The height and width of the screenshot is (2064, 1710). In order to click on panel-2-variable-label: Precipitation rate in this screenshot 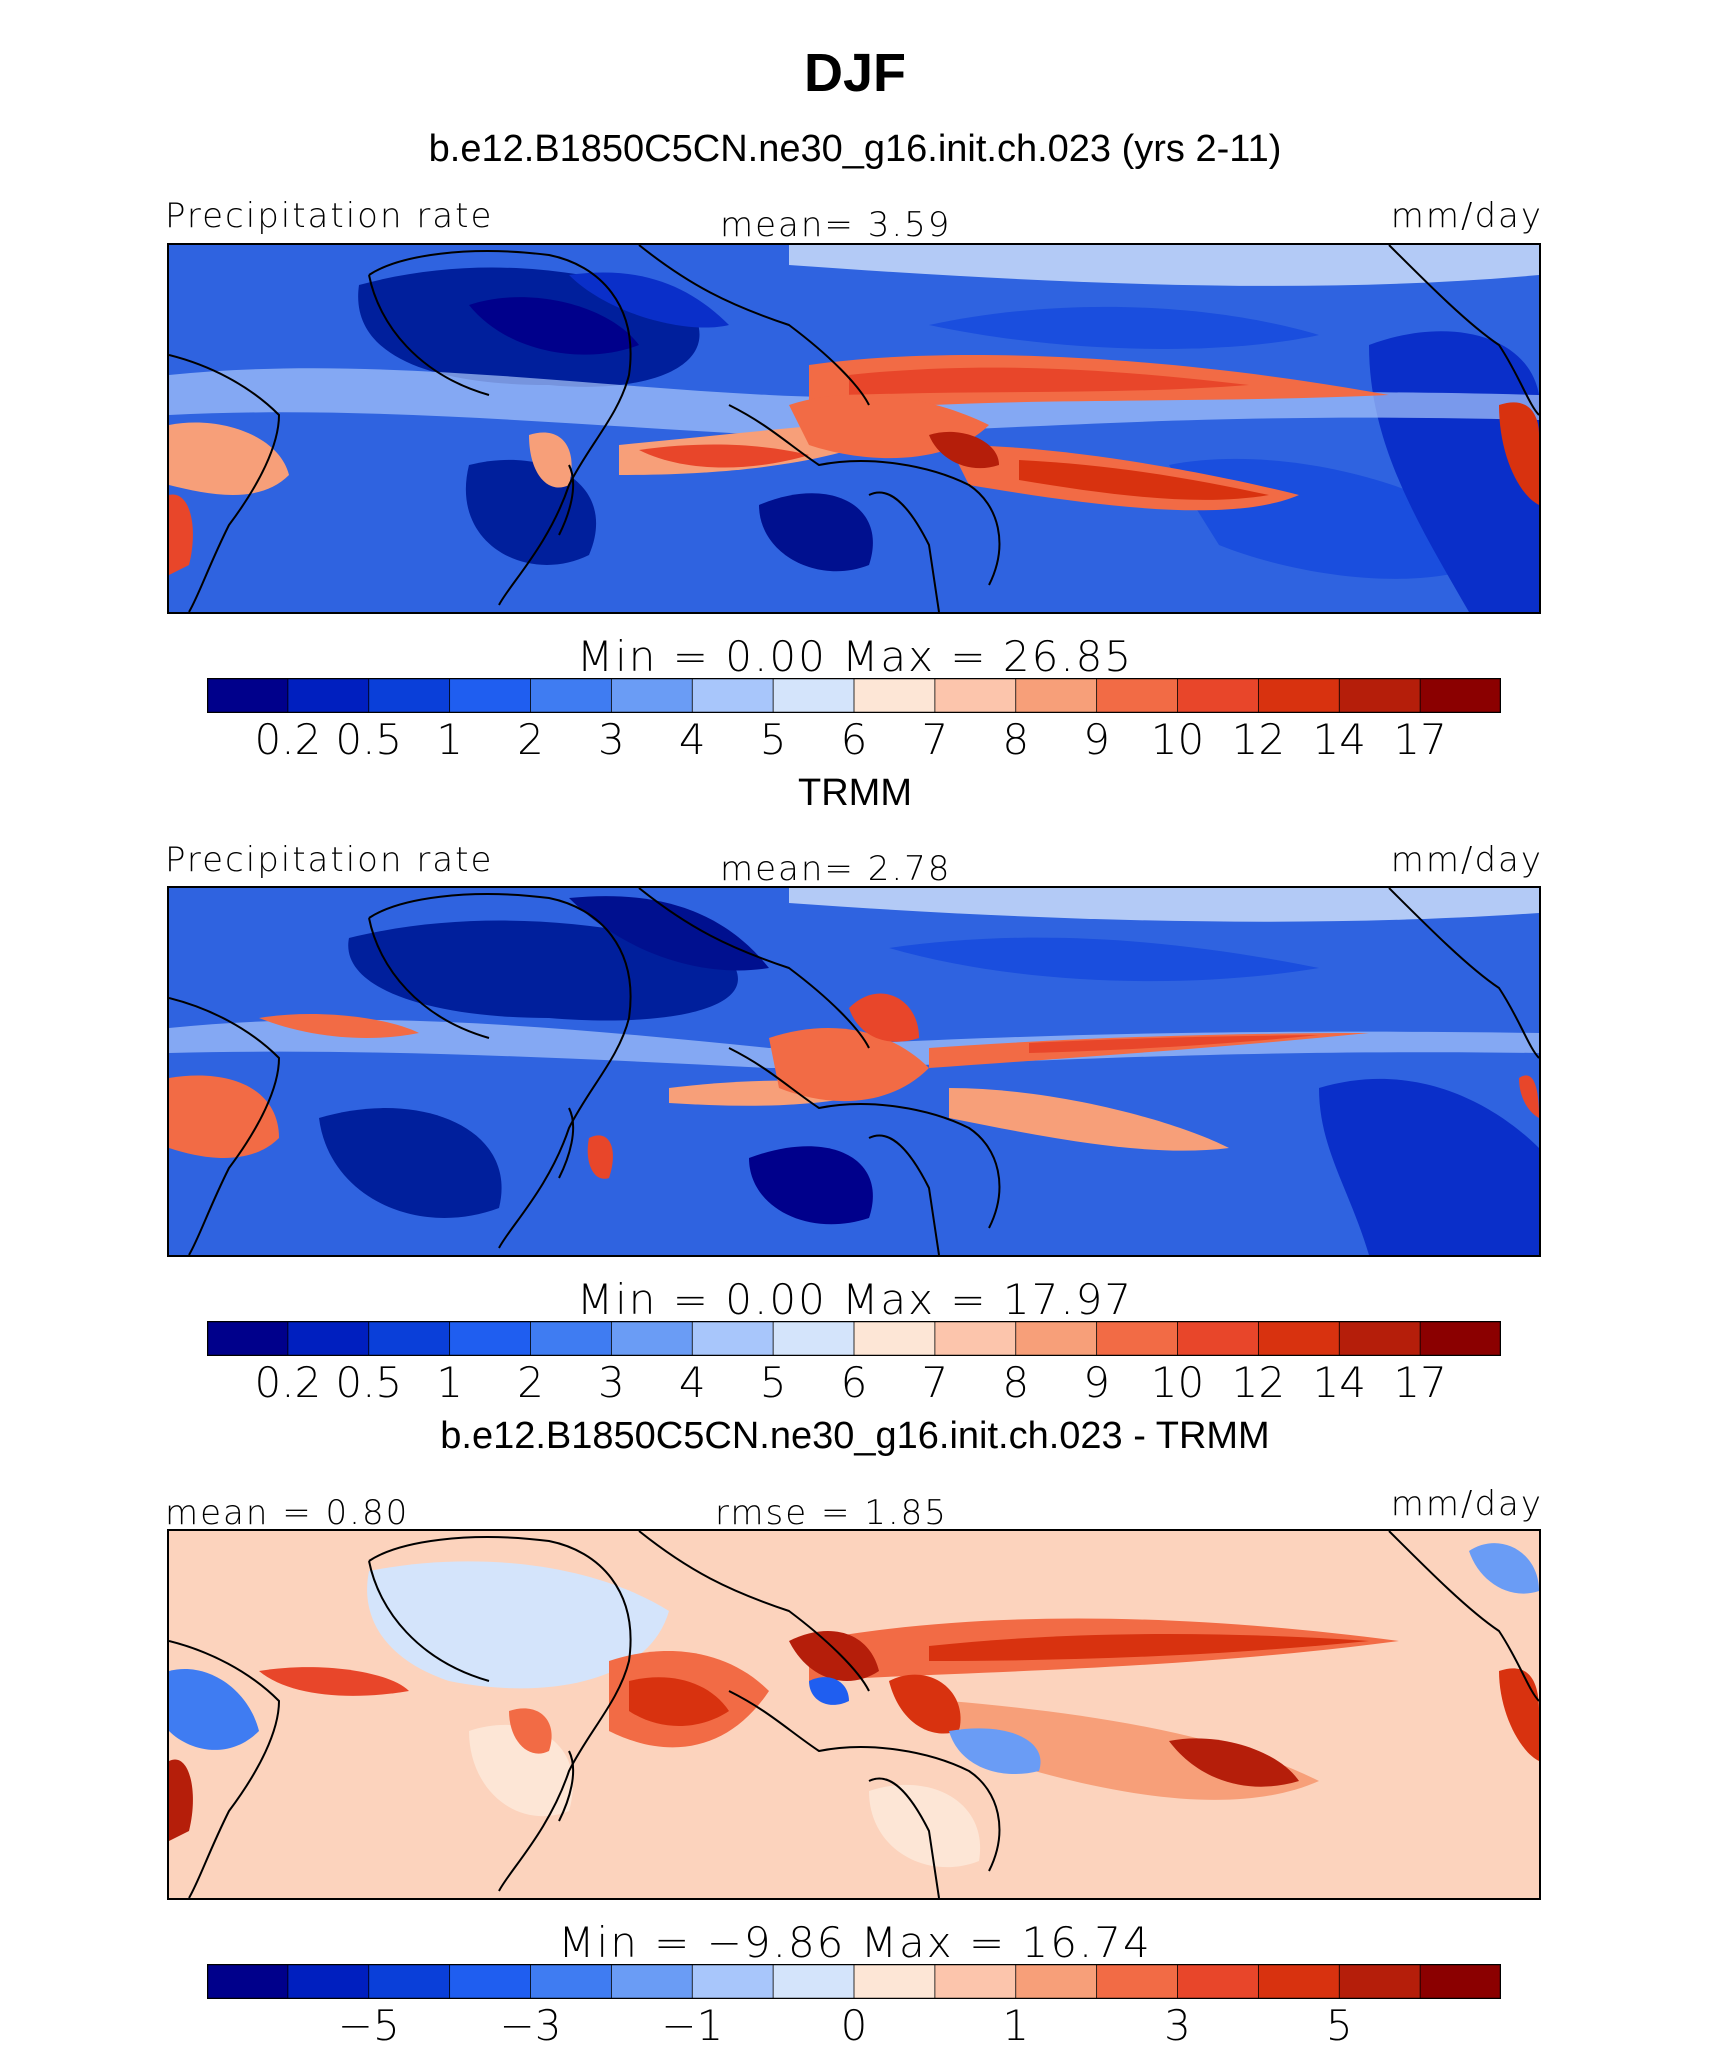, I will do `click(329, 860)`.